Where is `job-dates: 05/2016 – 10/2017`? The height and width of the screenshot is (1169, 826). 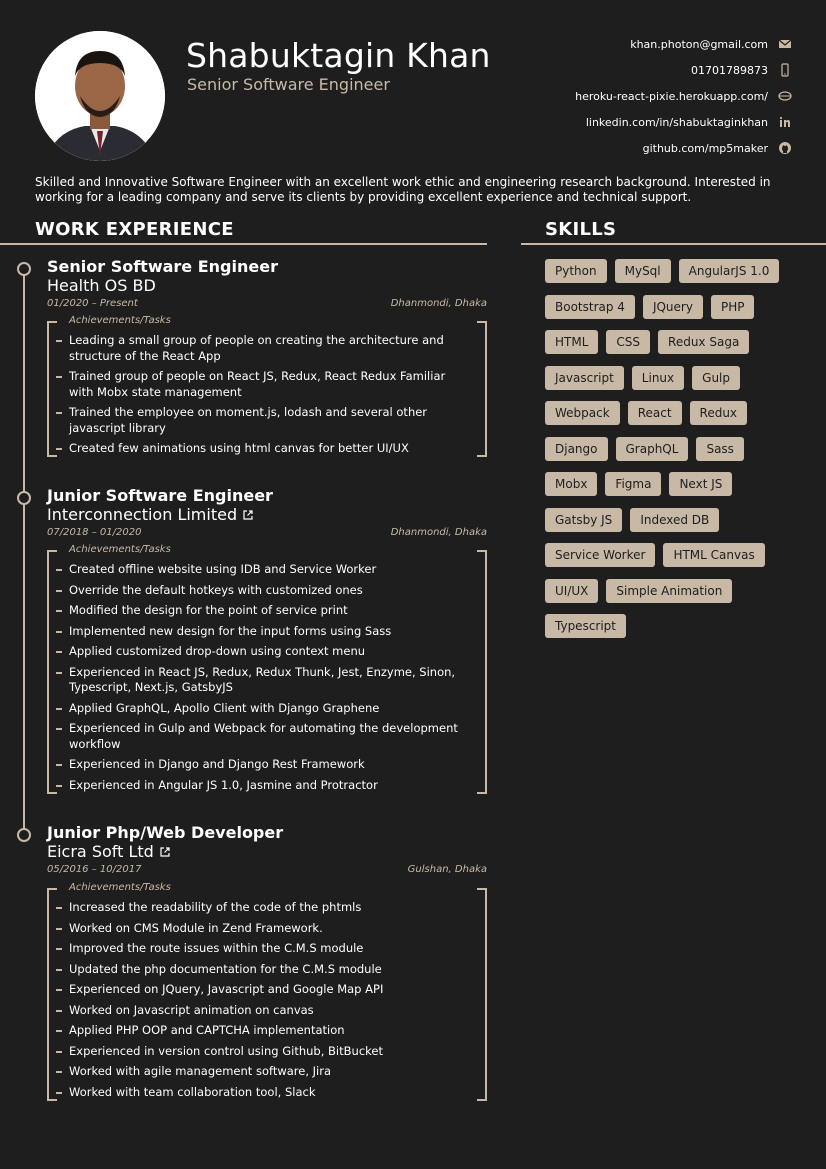
job-dates: 05/2016 – 10/2017 is located at coordinates (94, 869).